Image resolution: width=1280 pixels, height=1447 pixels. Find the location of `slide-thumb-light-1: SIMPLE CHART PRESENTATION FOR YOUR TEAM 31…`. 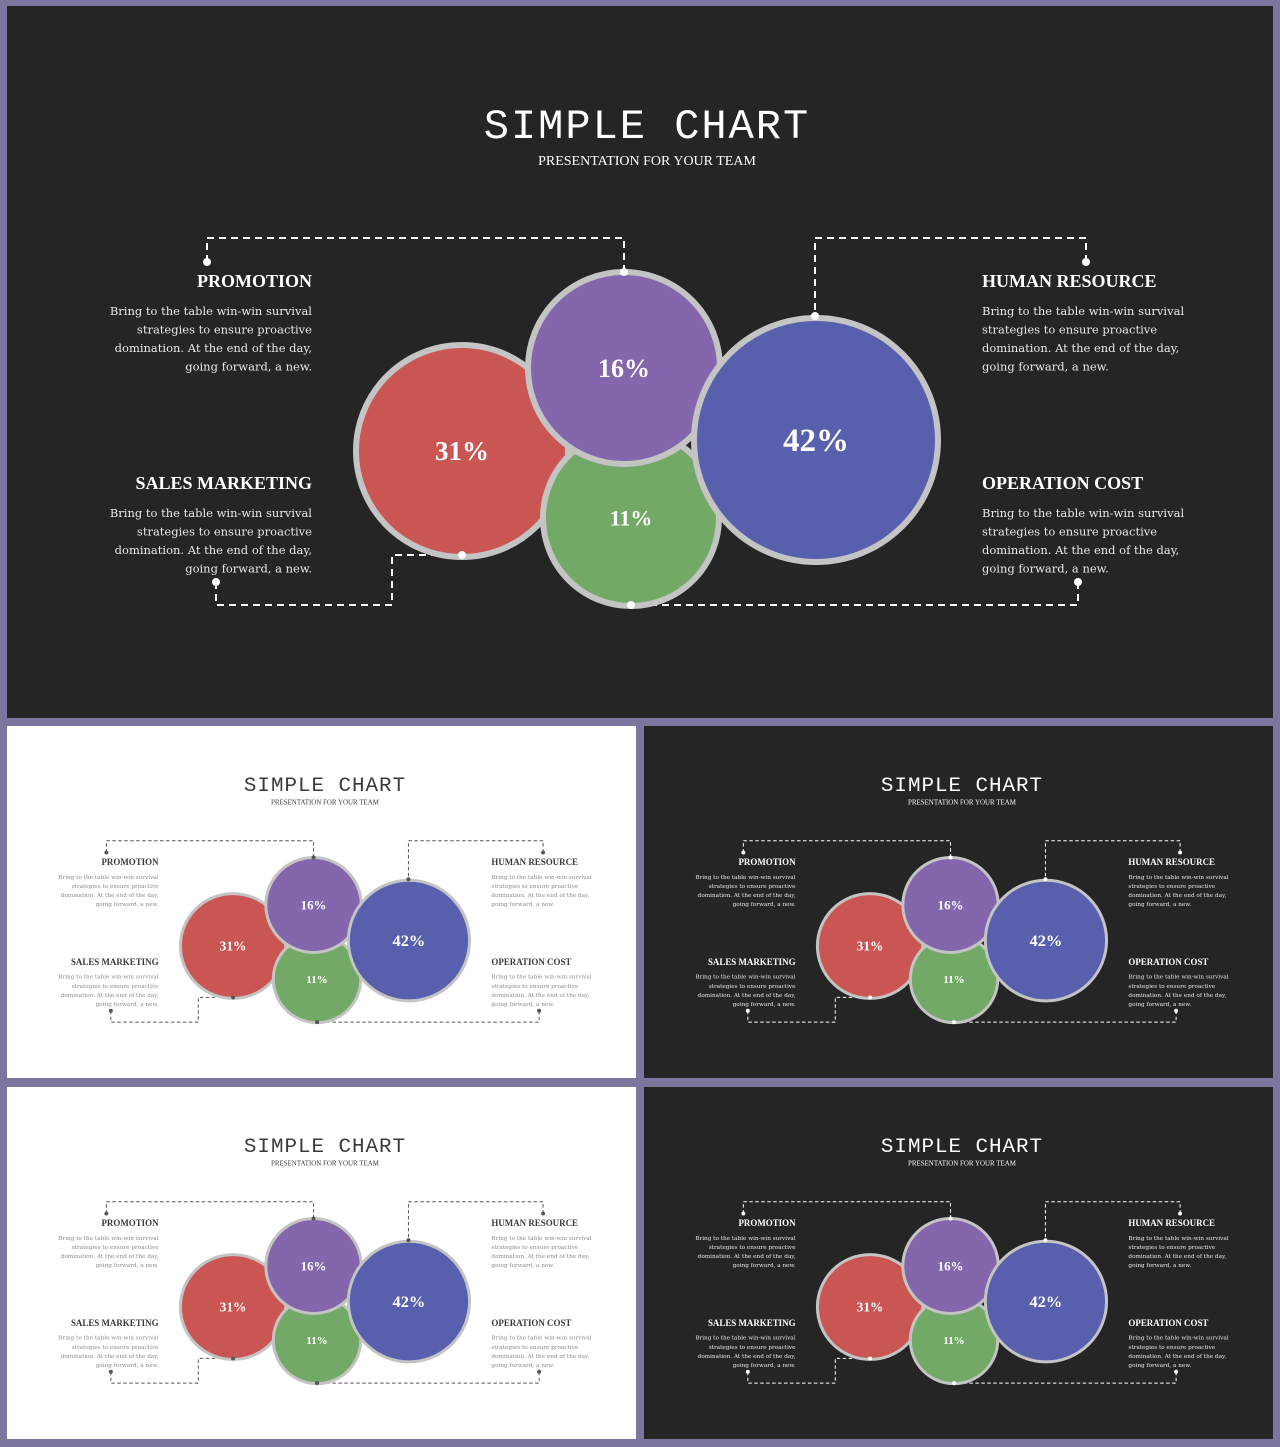

slide-thumb-light-1: SIMPLE CHART PRESENTATION FOR YOUR TEAM 31… is located at coordinates (321, 902).